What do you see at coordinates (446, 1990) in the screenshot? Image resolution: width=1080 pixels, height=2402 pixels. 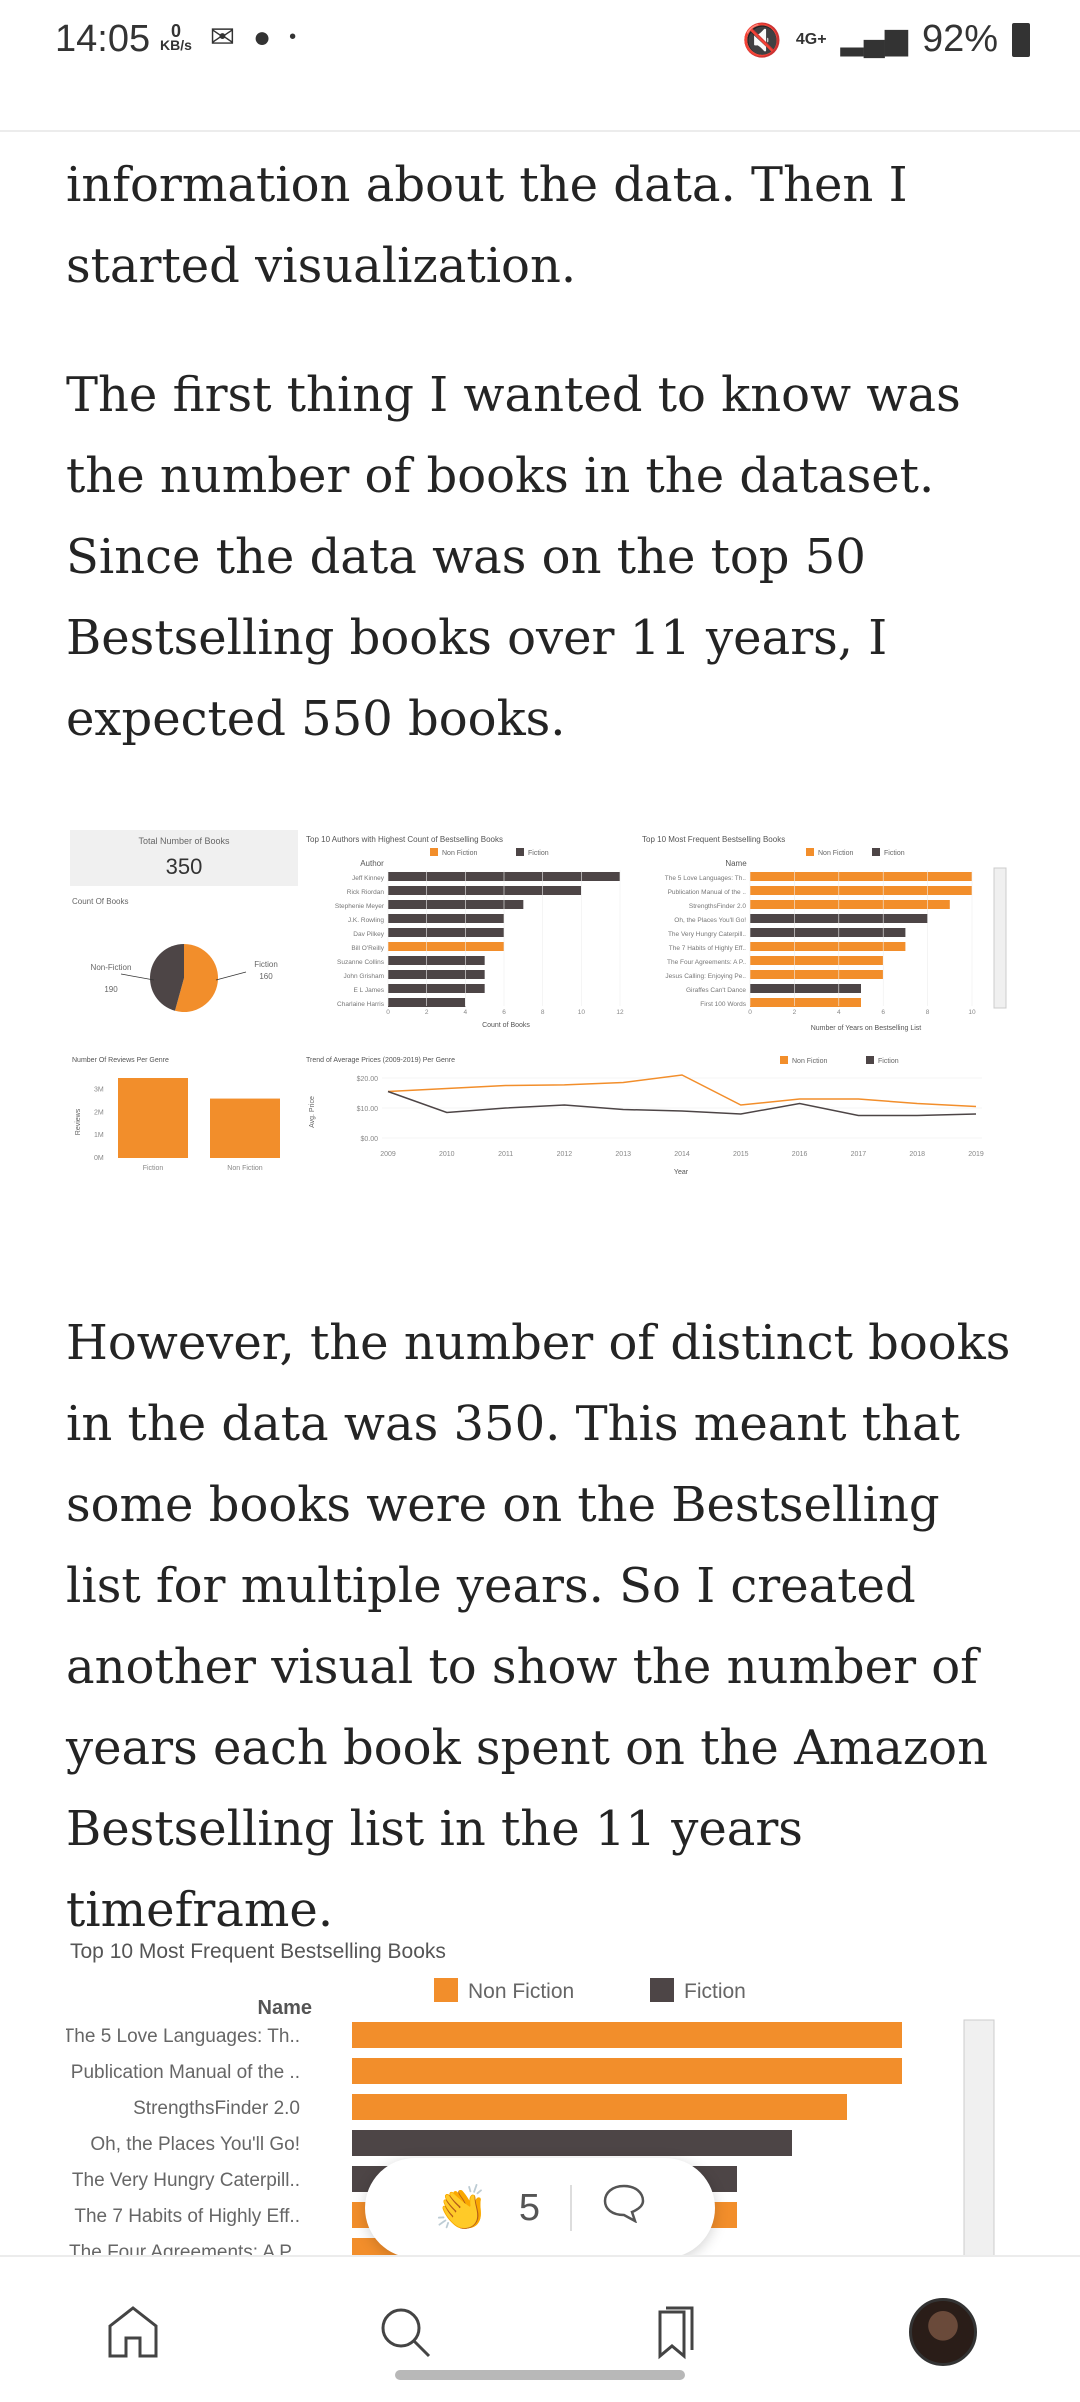 I see `chart2-legend-nonfiction-swatch` at bounding box center [446, 1990].